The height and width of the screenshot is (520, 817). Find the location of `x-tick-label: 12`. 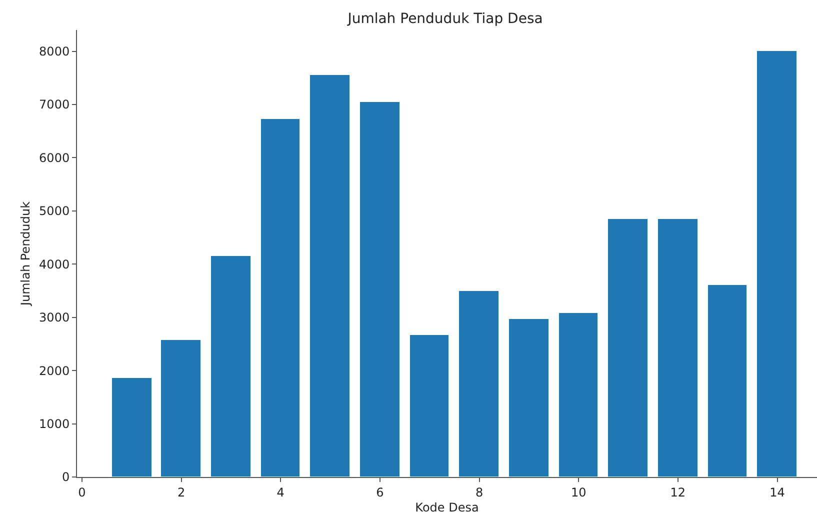

x-tick-label: 12 is located at coordinates (678, 492).